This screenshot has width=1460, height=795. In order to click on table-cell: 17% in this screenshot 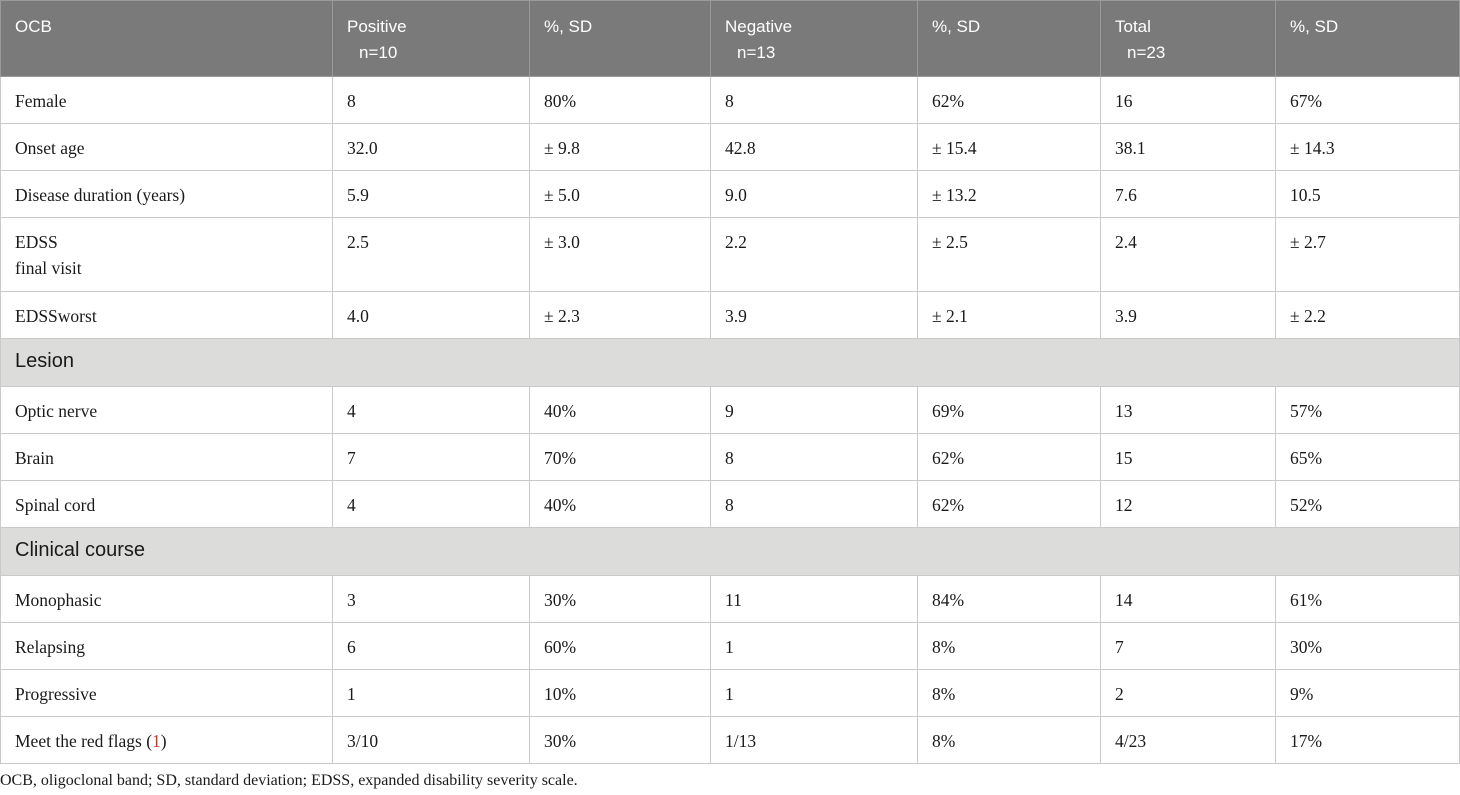, I will do `click(1367, 740)`.